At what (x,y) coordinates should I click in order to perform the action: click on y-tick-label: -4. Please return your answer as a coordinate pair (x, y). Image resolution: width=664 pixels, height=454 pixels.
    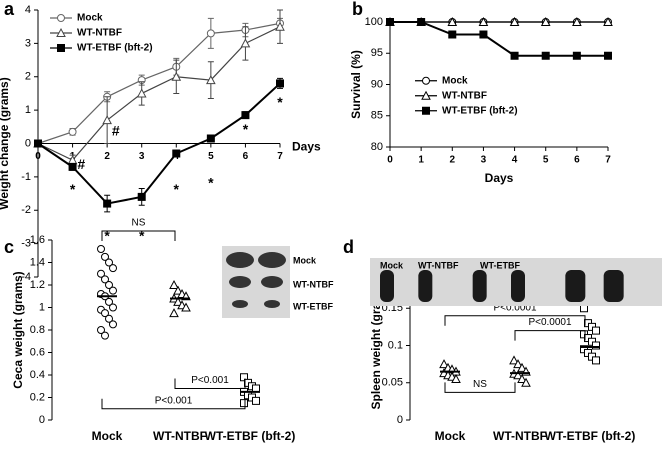
    Looking at the image, I should click on (26, 277).